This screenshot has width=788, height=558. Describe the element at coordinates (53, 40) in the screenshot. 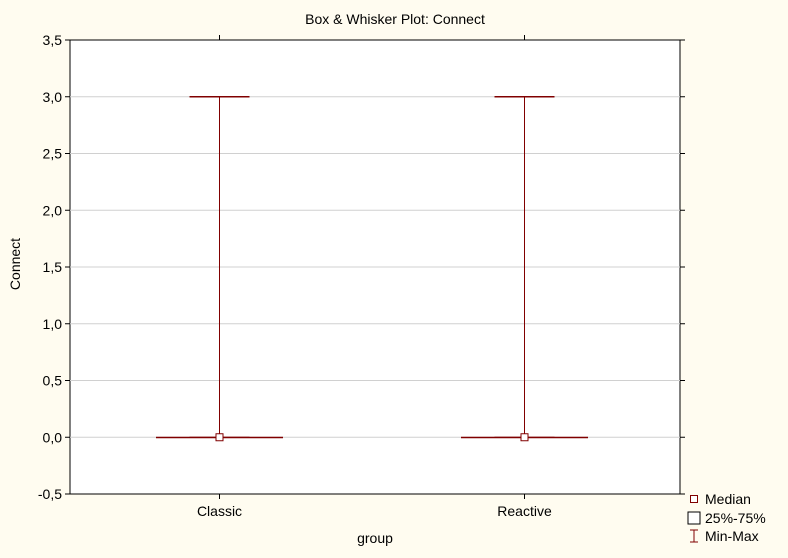

I see `y-tick-label: 3,5` at that location.